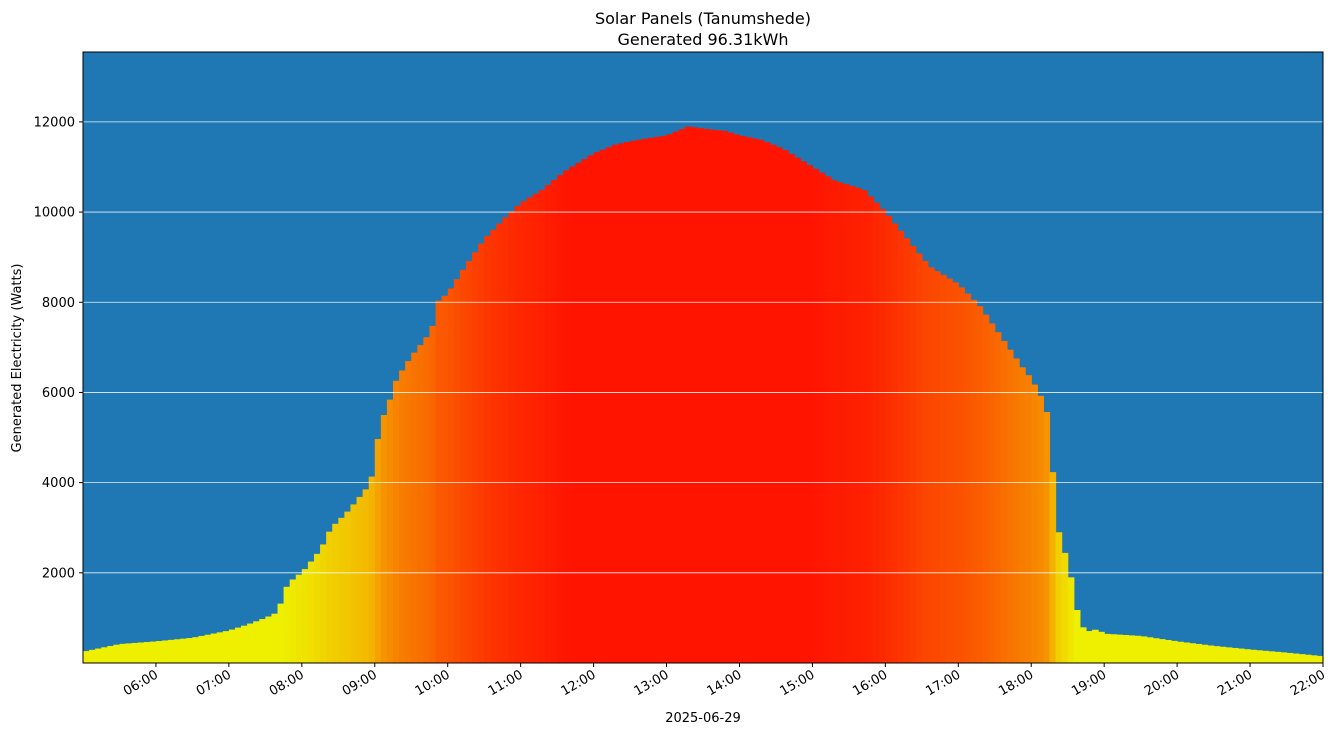  I want to click on x-tick-label: 22:00, so click(1308, 683).